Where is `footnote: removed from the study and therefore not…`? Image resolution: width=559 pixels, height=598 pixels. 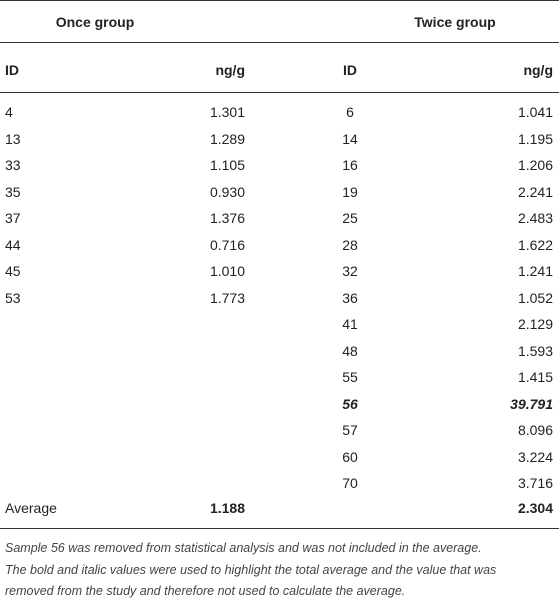 footnote: removed from the study and therefore not… is located at coordinates (205, 591).